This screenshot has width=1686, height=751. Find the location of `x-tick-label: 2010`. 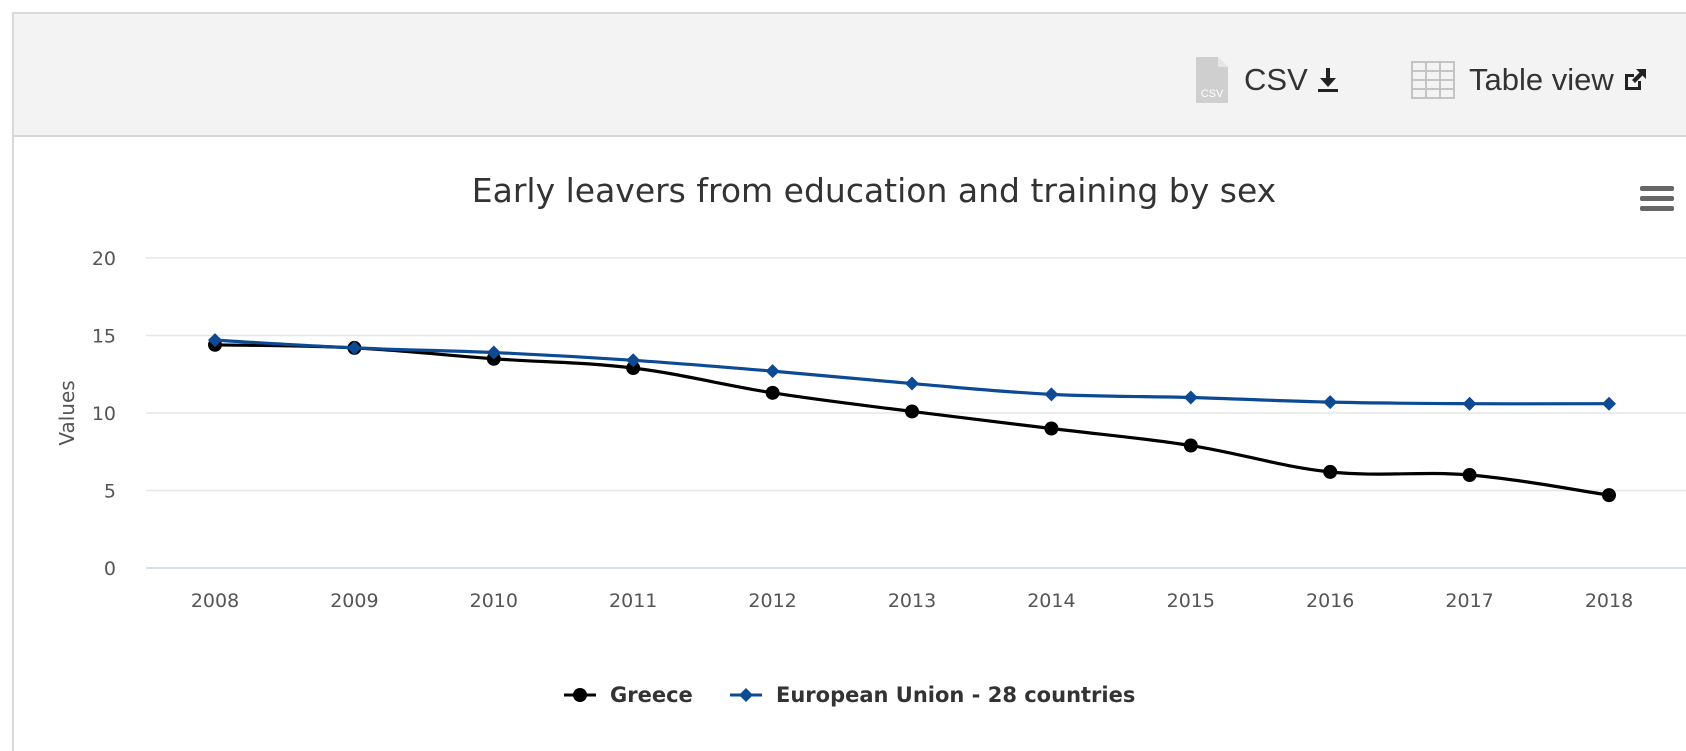

x-tick-label: 2010 is located at coordinates (494, 601).